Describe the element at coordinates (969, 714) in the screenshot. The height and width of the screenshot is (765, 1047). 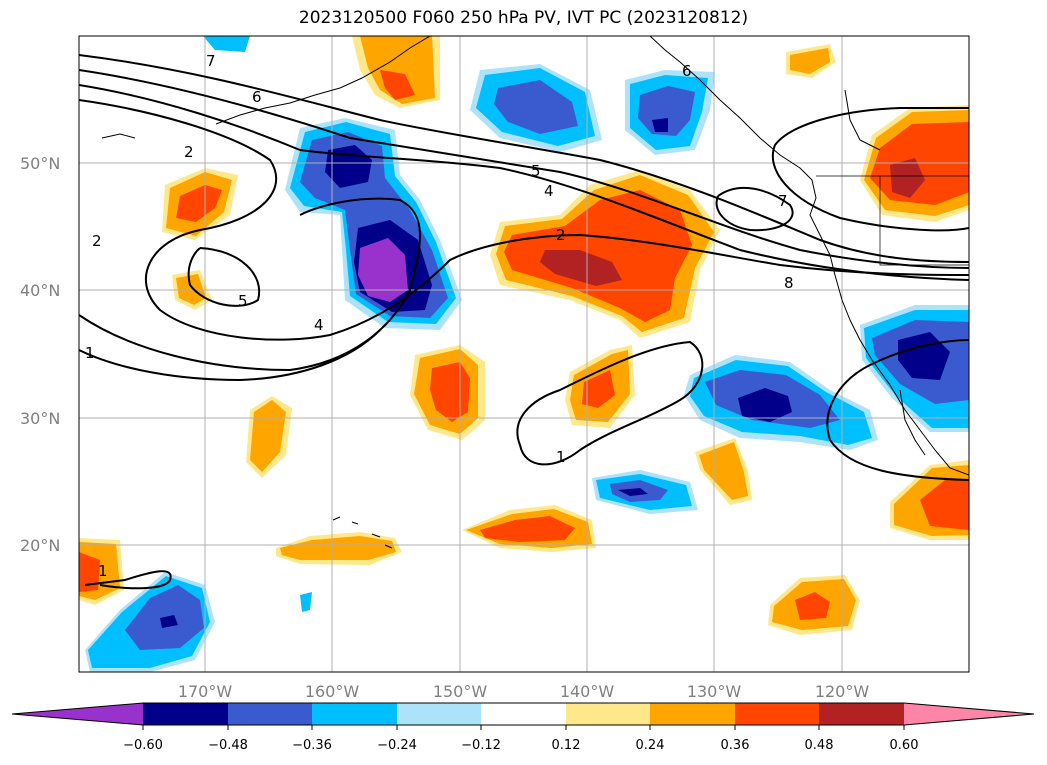
I see `colorbar-segment-high` at that location.